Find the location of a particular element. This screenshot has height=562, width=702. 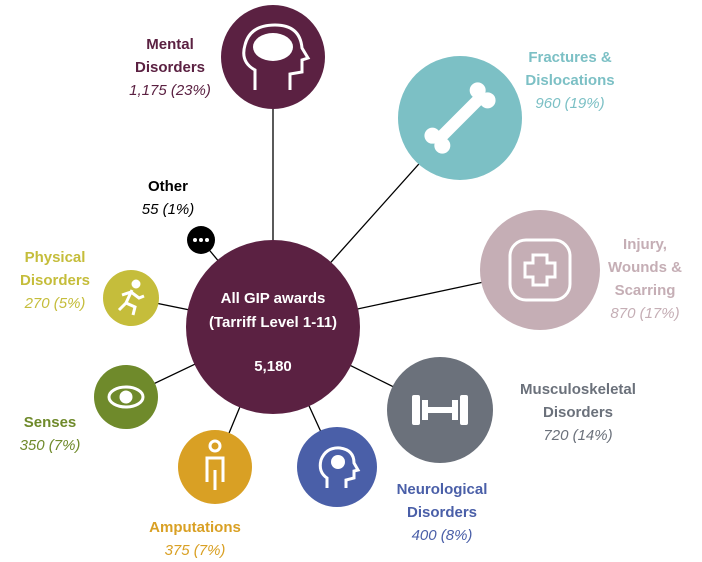

eye-pupil is located at coordinates (126, 397).